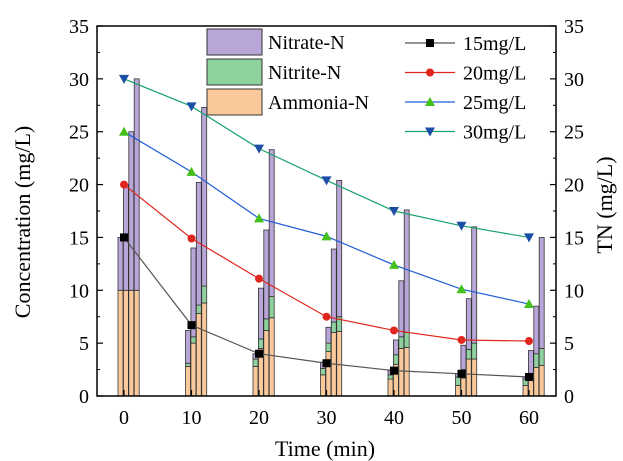 This screenshot has height=461, width=623. I want to click on bar-nitrite-t10-g3, so click(198, 309).